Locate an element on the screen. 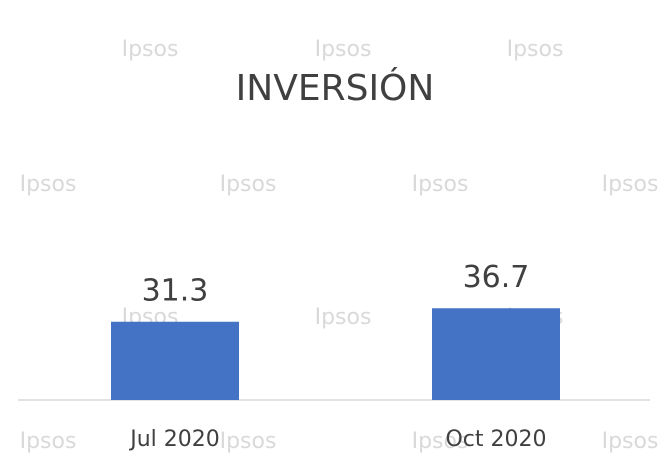 This screenshot has height=476, width=667. x-tick-label: Jul 2020 is located at coordinates (174, 439).